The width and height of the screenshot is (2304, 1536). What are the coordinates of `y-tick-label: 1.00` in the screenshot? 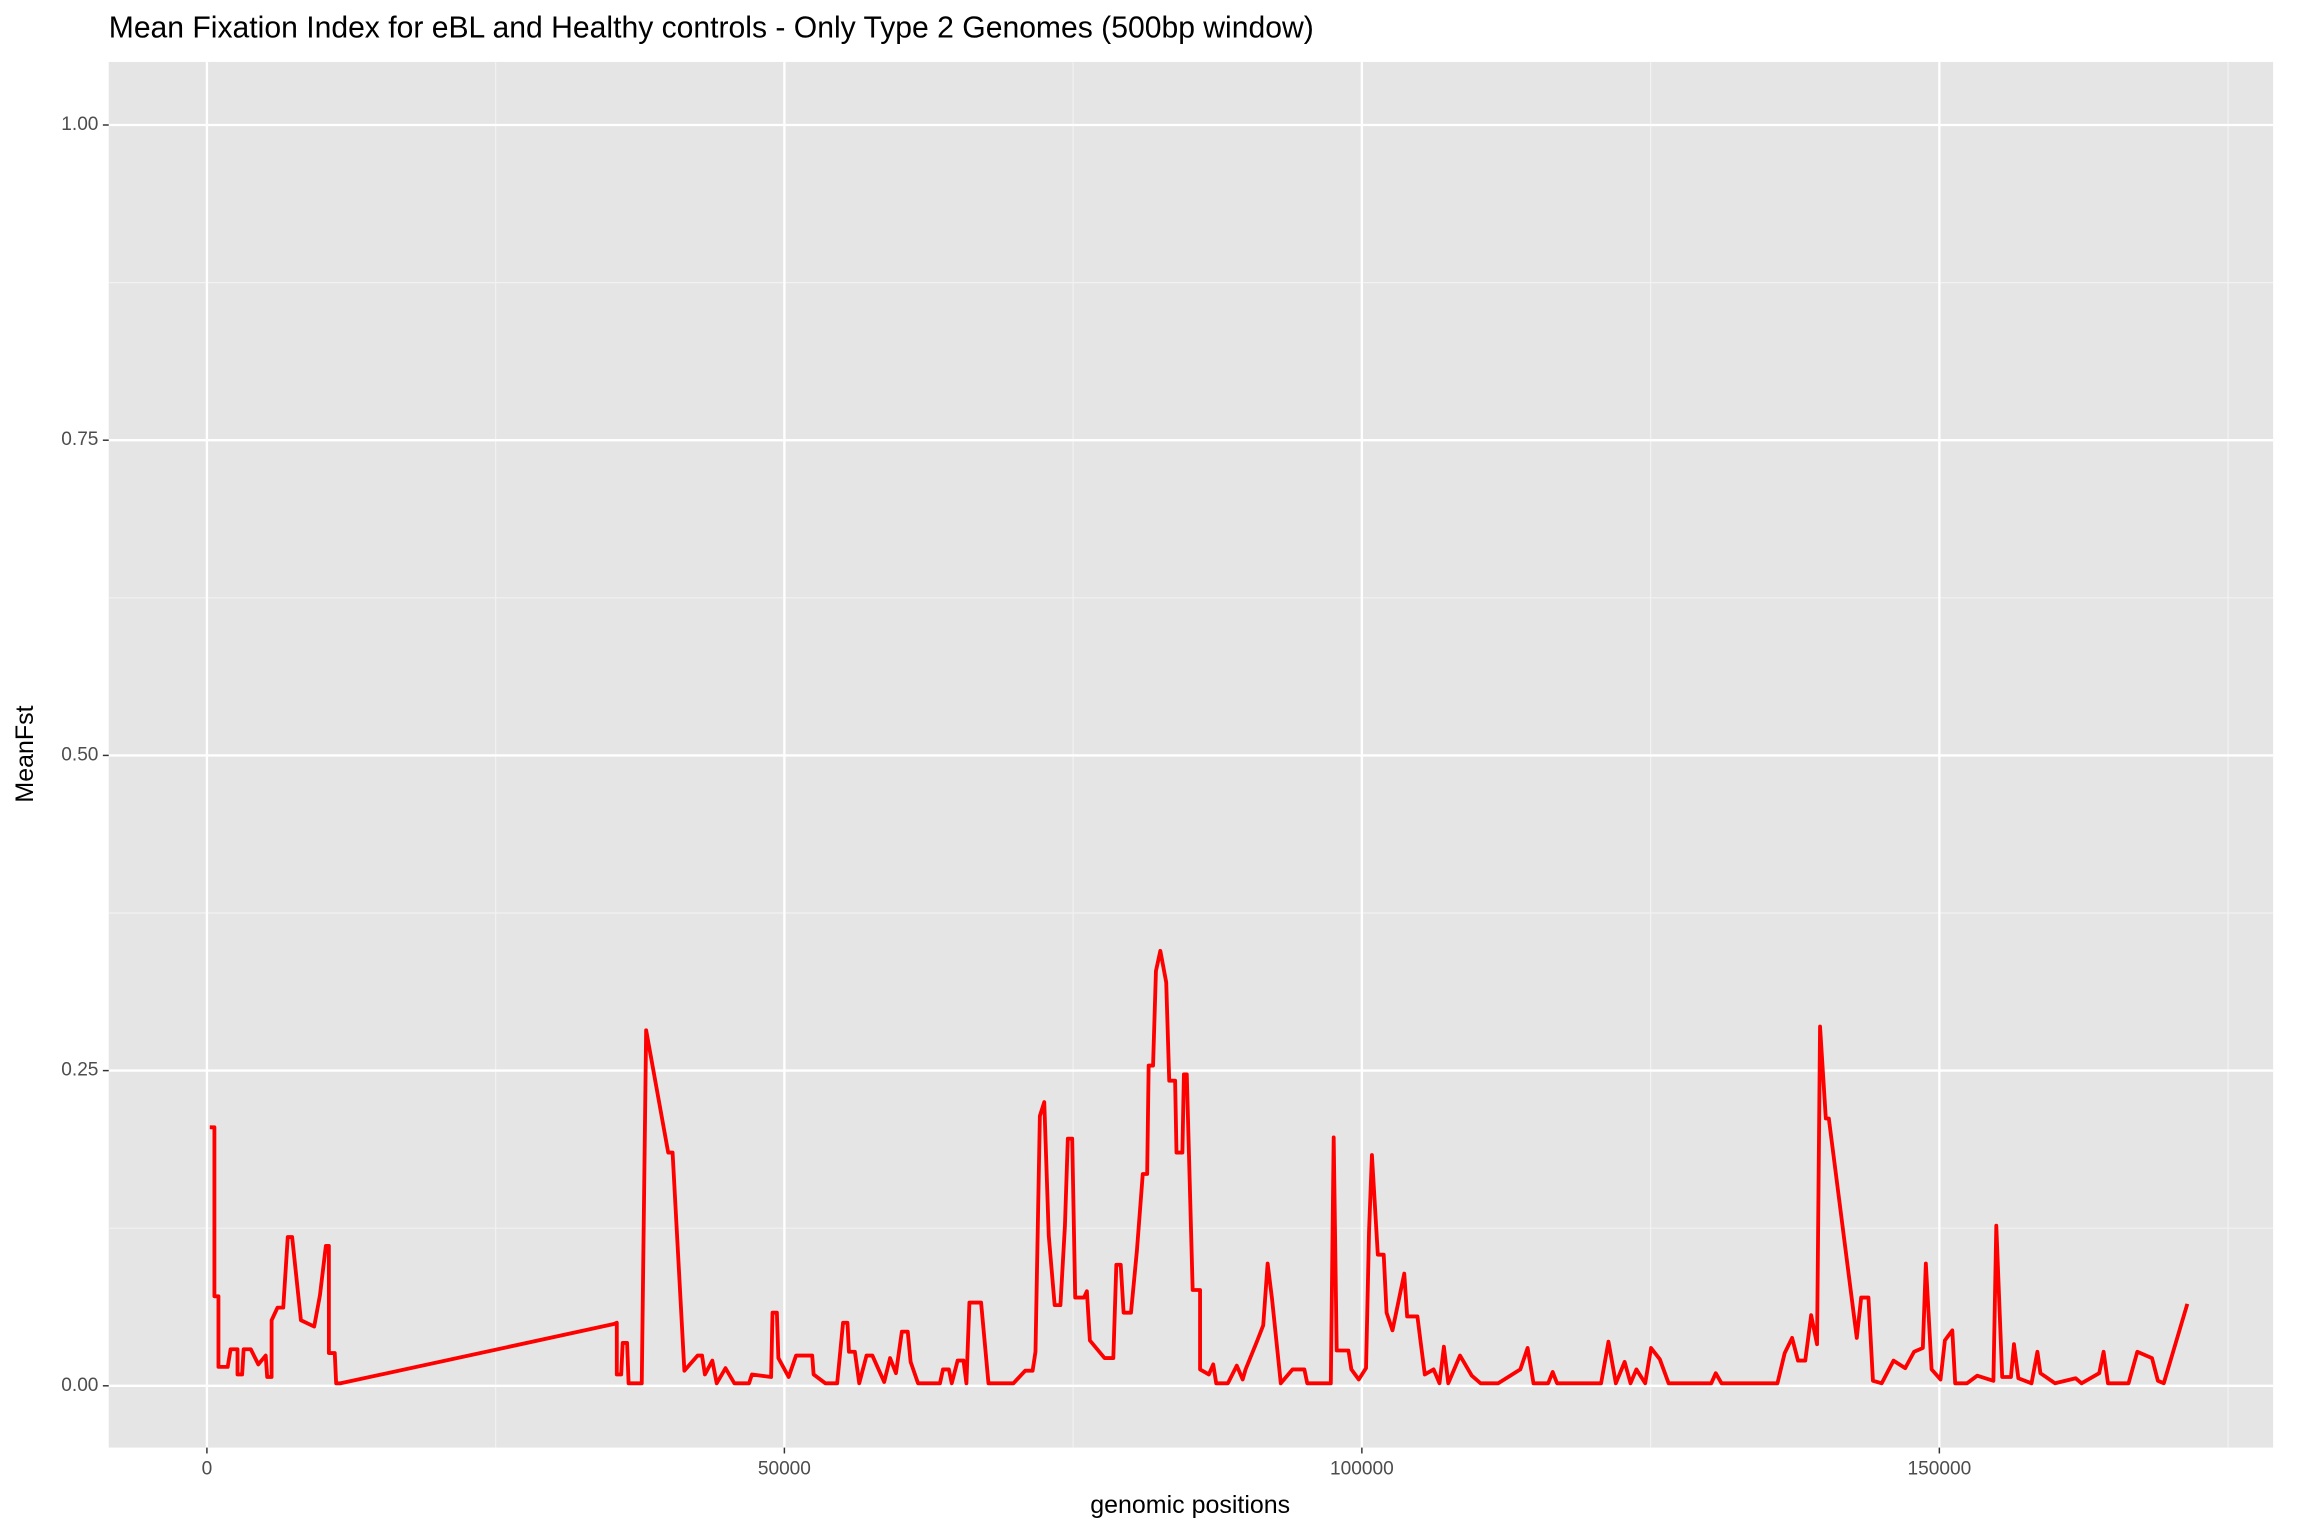 It's located at (79, 124).